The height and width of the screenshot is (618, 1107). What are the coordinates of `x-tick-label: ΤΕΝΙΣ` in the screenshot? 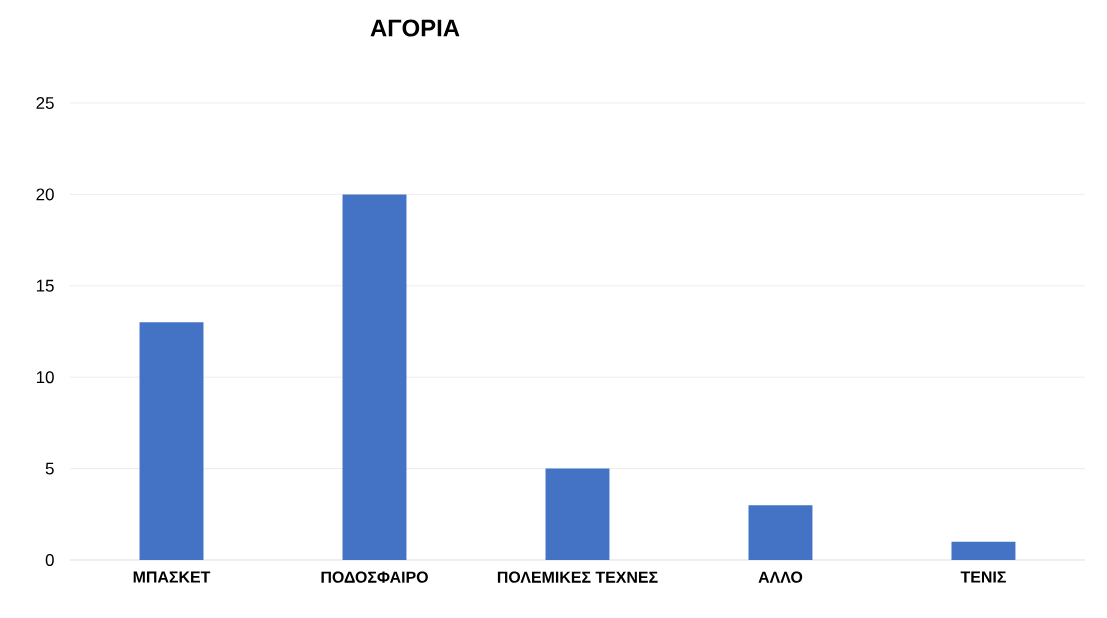 It's located at (983, 577).